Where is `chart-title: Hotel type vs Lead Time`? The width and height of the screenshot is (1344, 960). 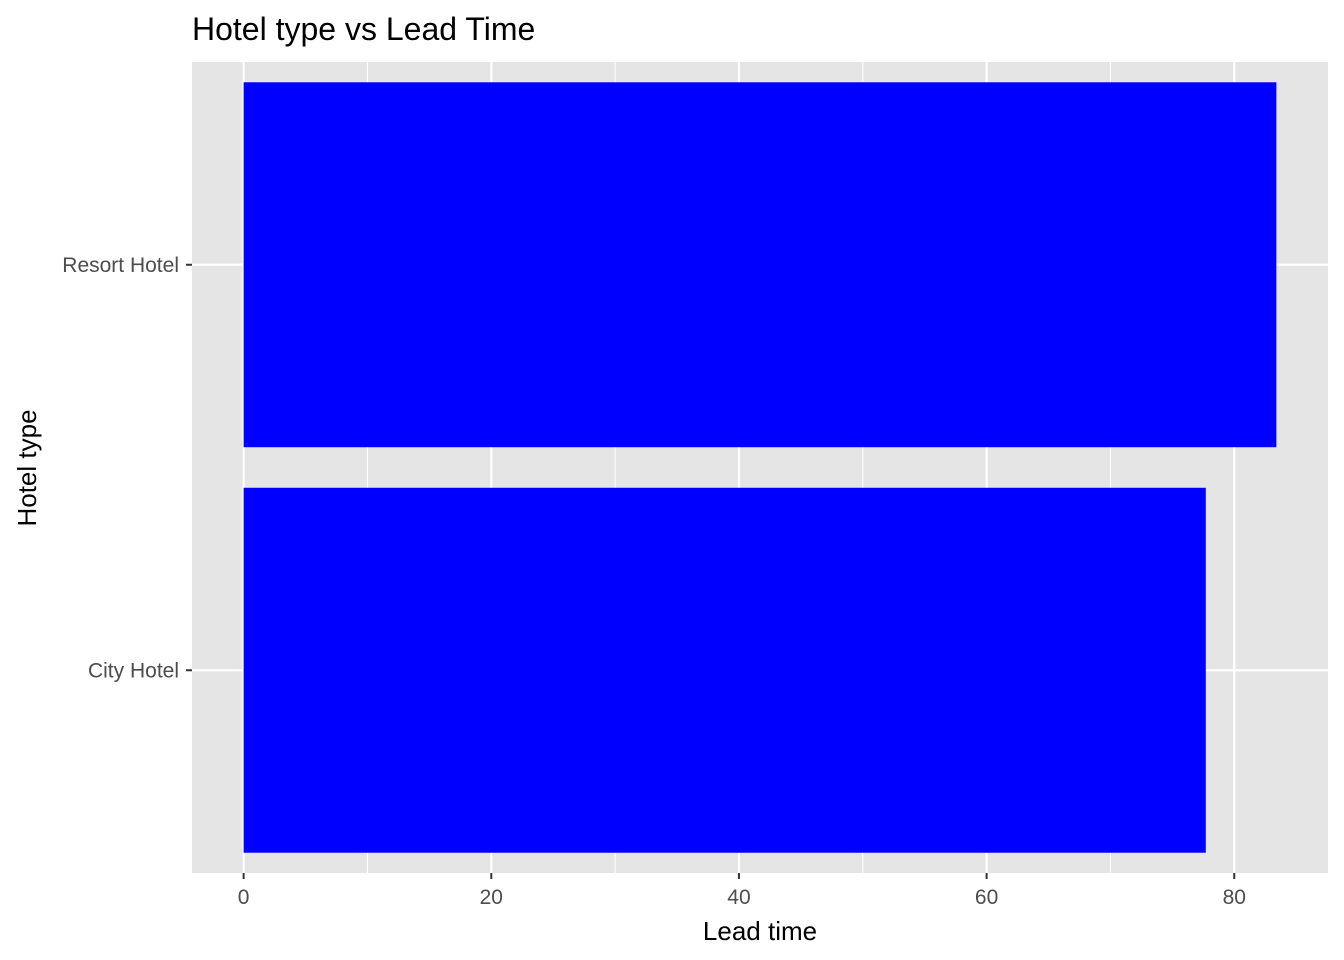 chart-title: Hotel type vs Lead Time is located at coordinates (363, 29).